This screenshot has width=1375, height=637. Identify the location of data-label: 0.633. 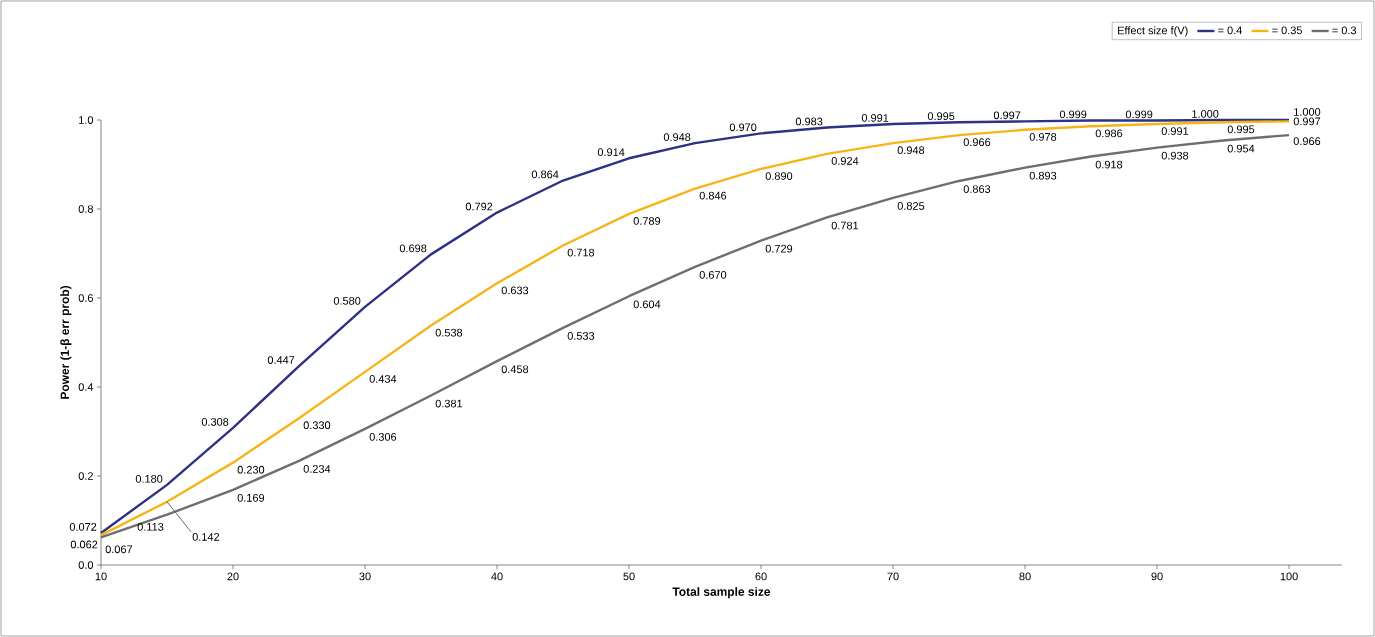
(515, 290).